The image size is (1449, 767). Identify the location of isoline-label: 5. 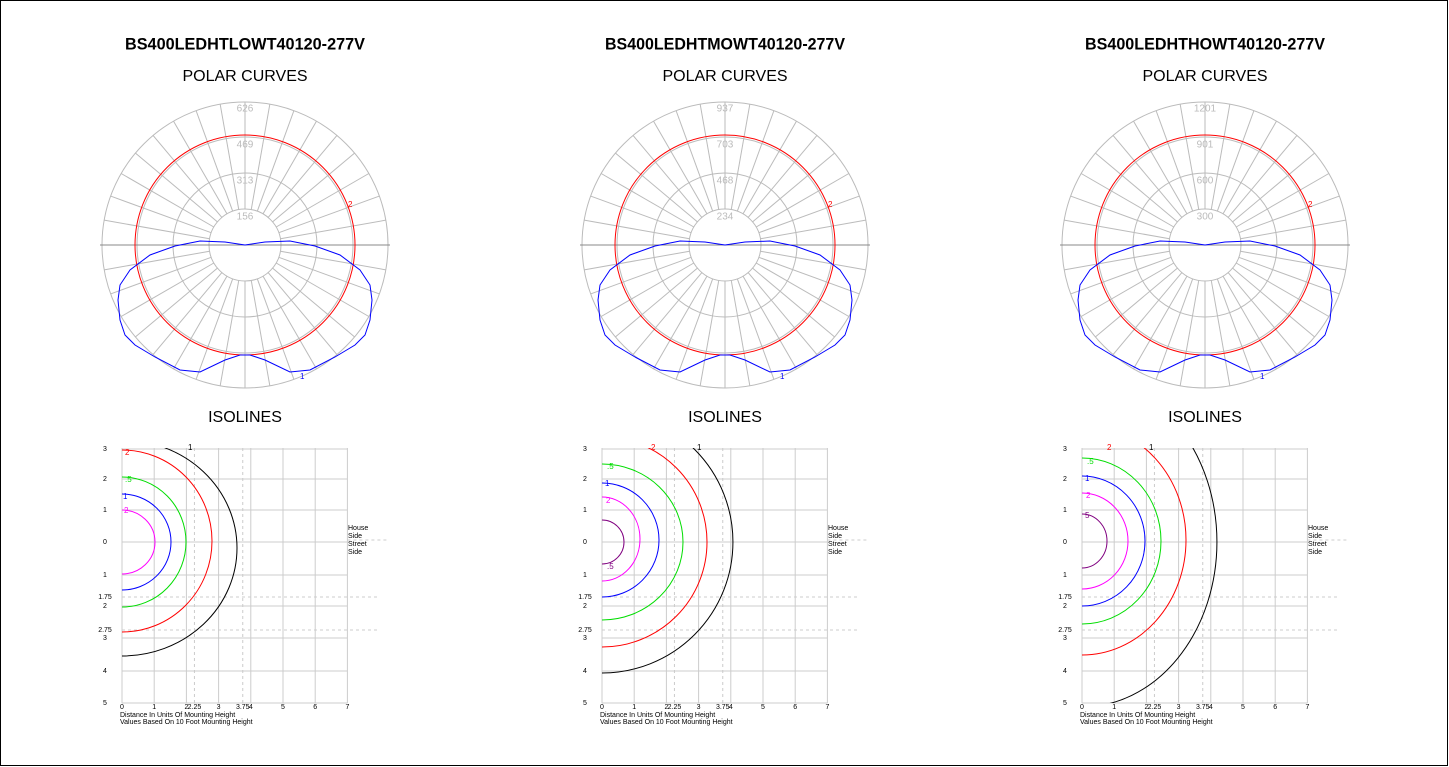
(1087, 515).